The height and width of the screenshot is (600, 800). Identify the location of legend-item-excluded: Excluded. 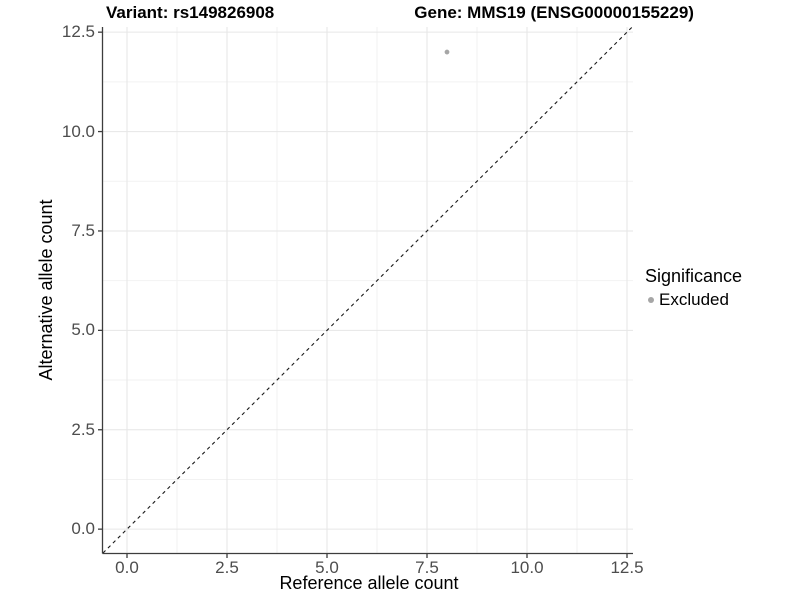
(720, 299).